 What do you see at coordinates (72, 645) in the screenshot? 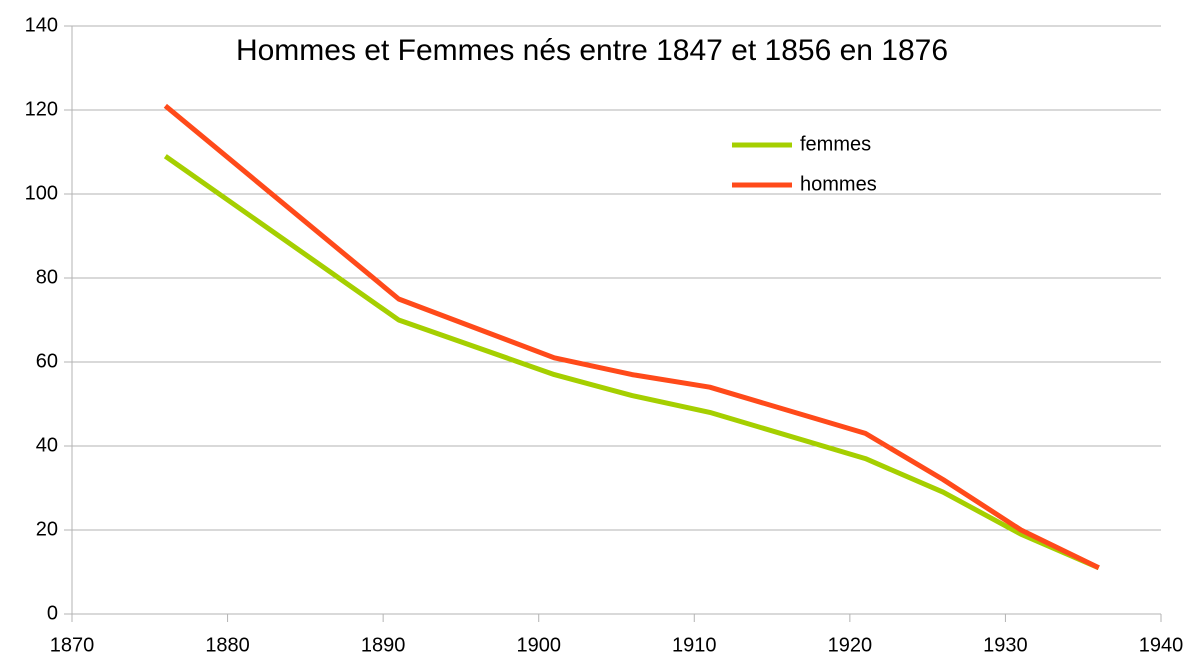
I see `x-tick-label: 1870` at bounding box center [72, 645].